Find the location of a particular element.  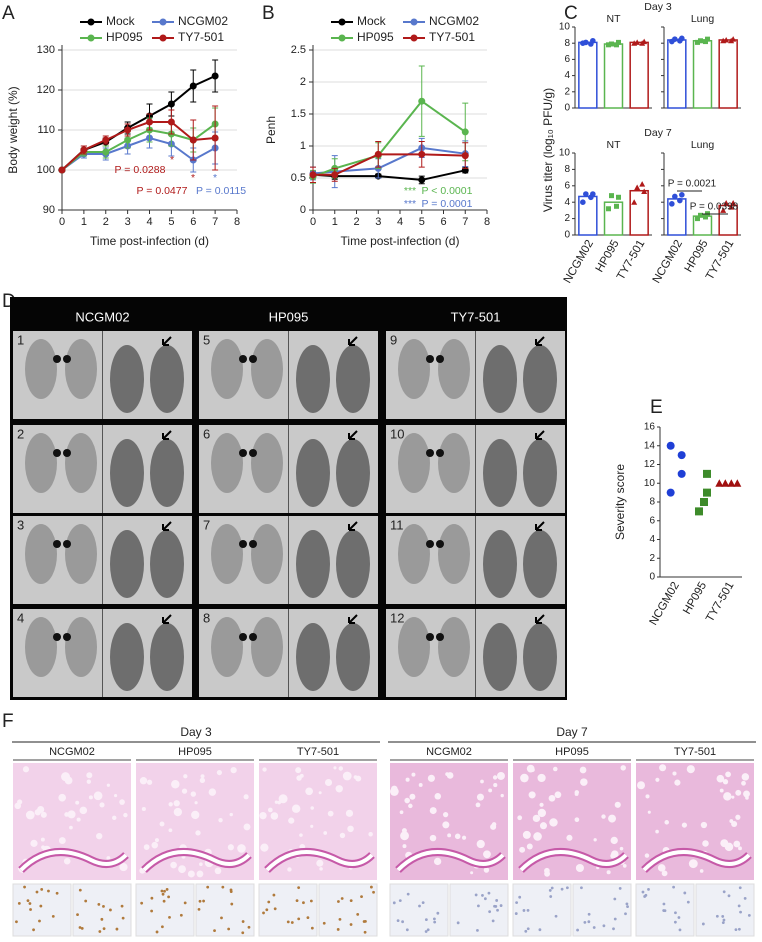

y-tick-label: 6 is located at coordinates (567, 185).